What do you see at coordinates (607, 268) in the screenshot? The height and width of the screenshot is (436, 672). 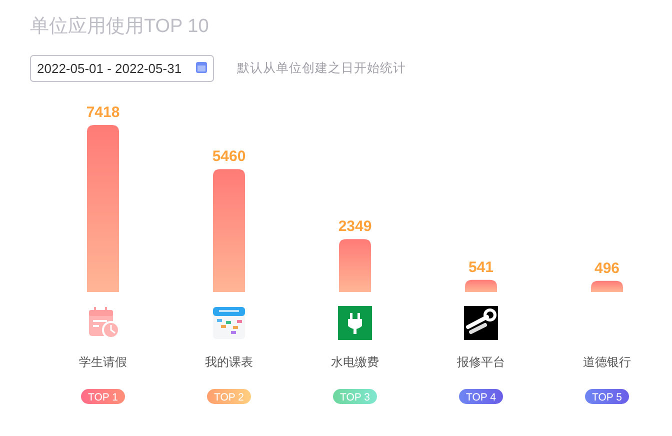 I see `data-label: 496` at bounding box center [607, 268].